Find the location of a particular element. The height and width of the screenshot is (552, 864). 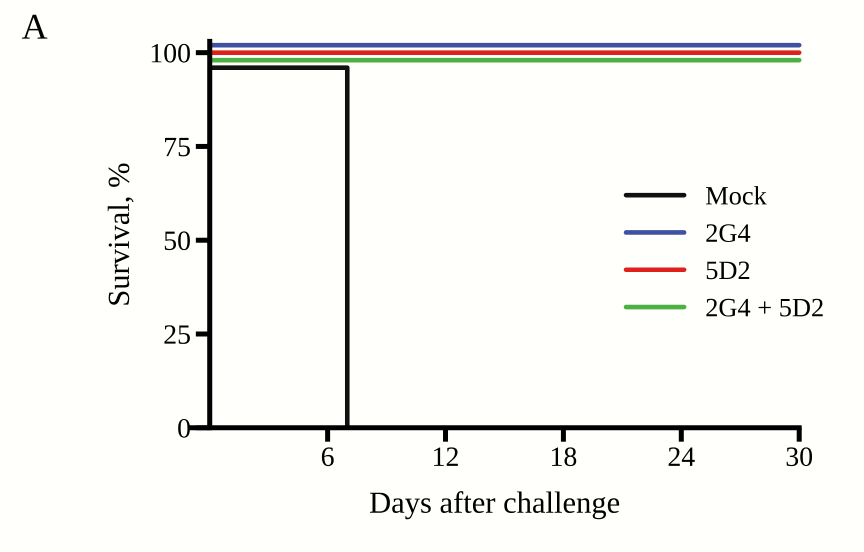

text: A is located at coordinates (35, 26).